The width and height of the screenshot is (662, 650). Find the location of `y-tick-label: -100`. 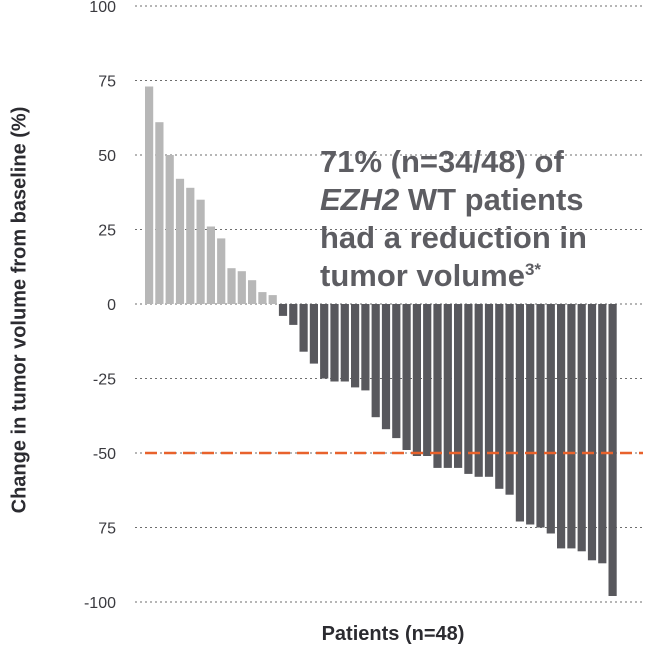

y-tick-label: -100 is located at coordinates (100, 603).